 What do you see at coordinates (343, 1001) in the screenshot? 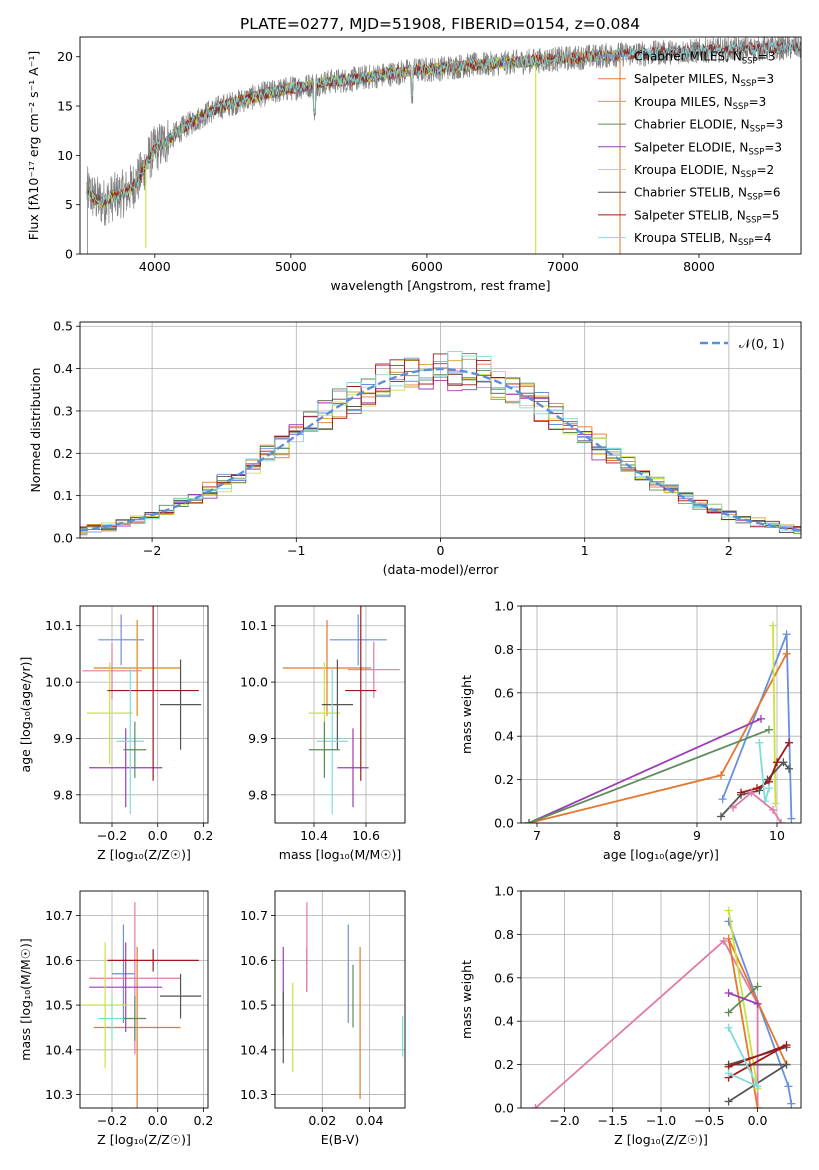
I see `mass_vs_ebv-points` at bounding box center [343, 1001].